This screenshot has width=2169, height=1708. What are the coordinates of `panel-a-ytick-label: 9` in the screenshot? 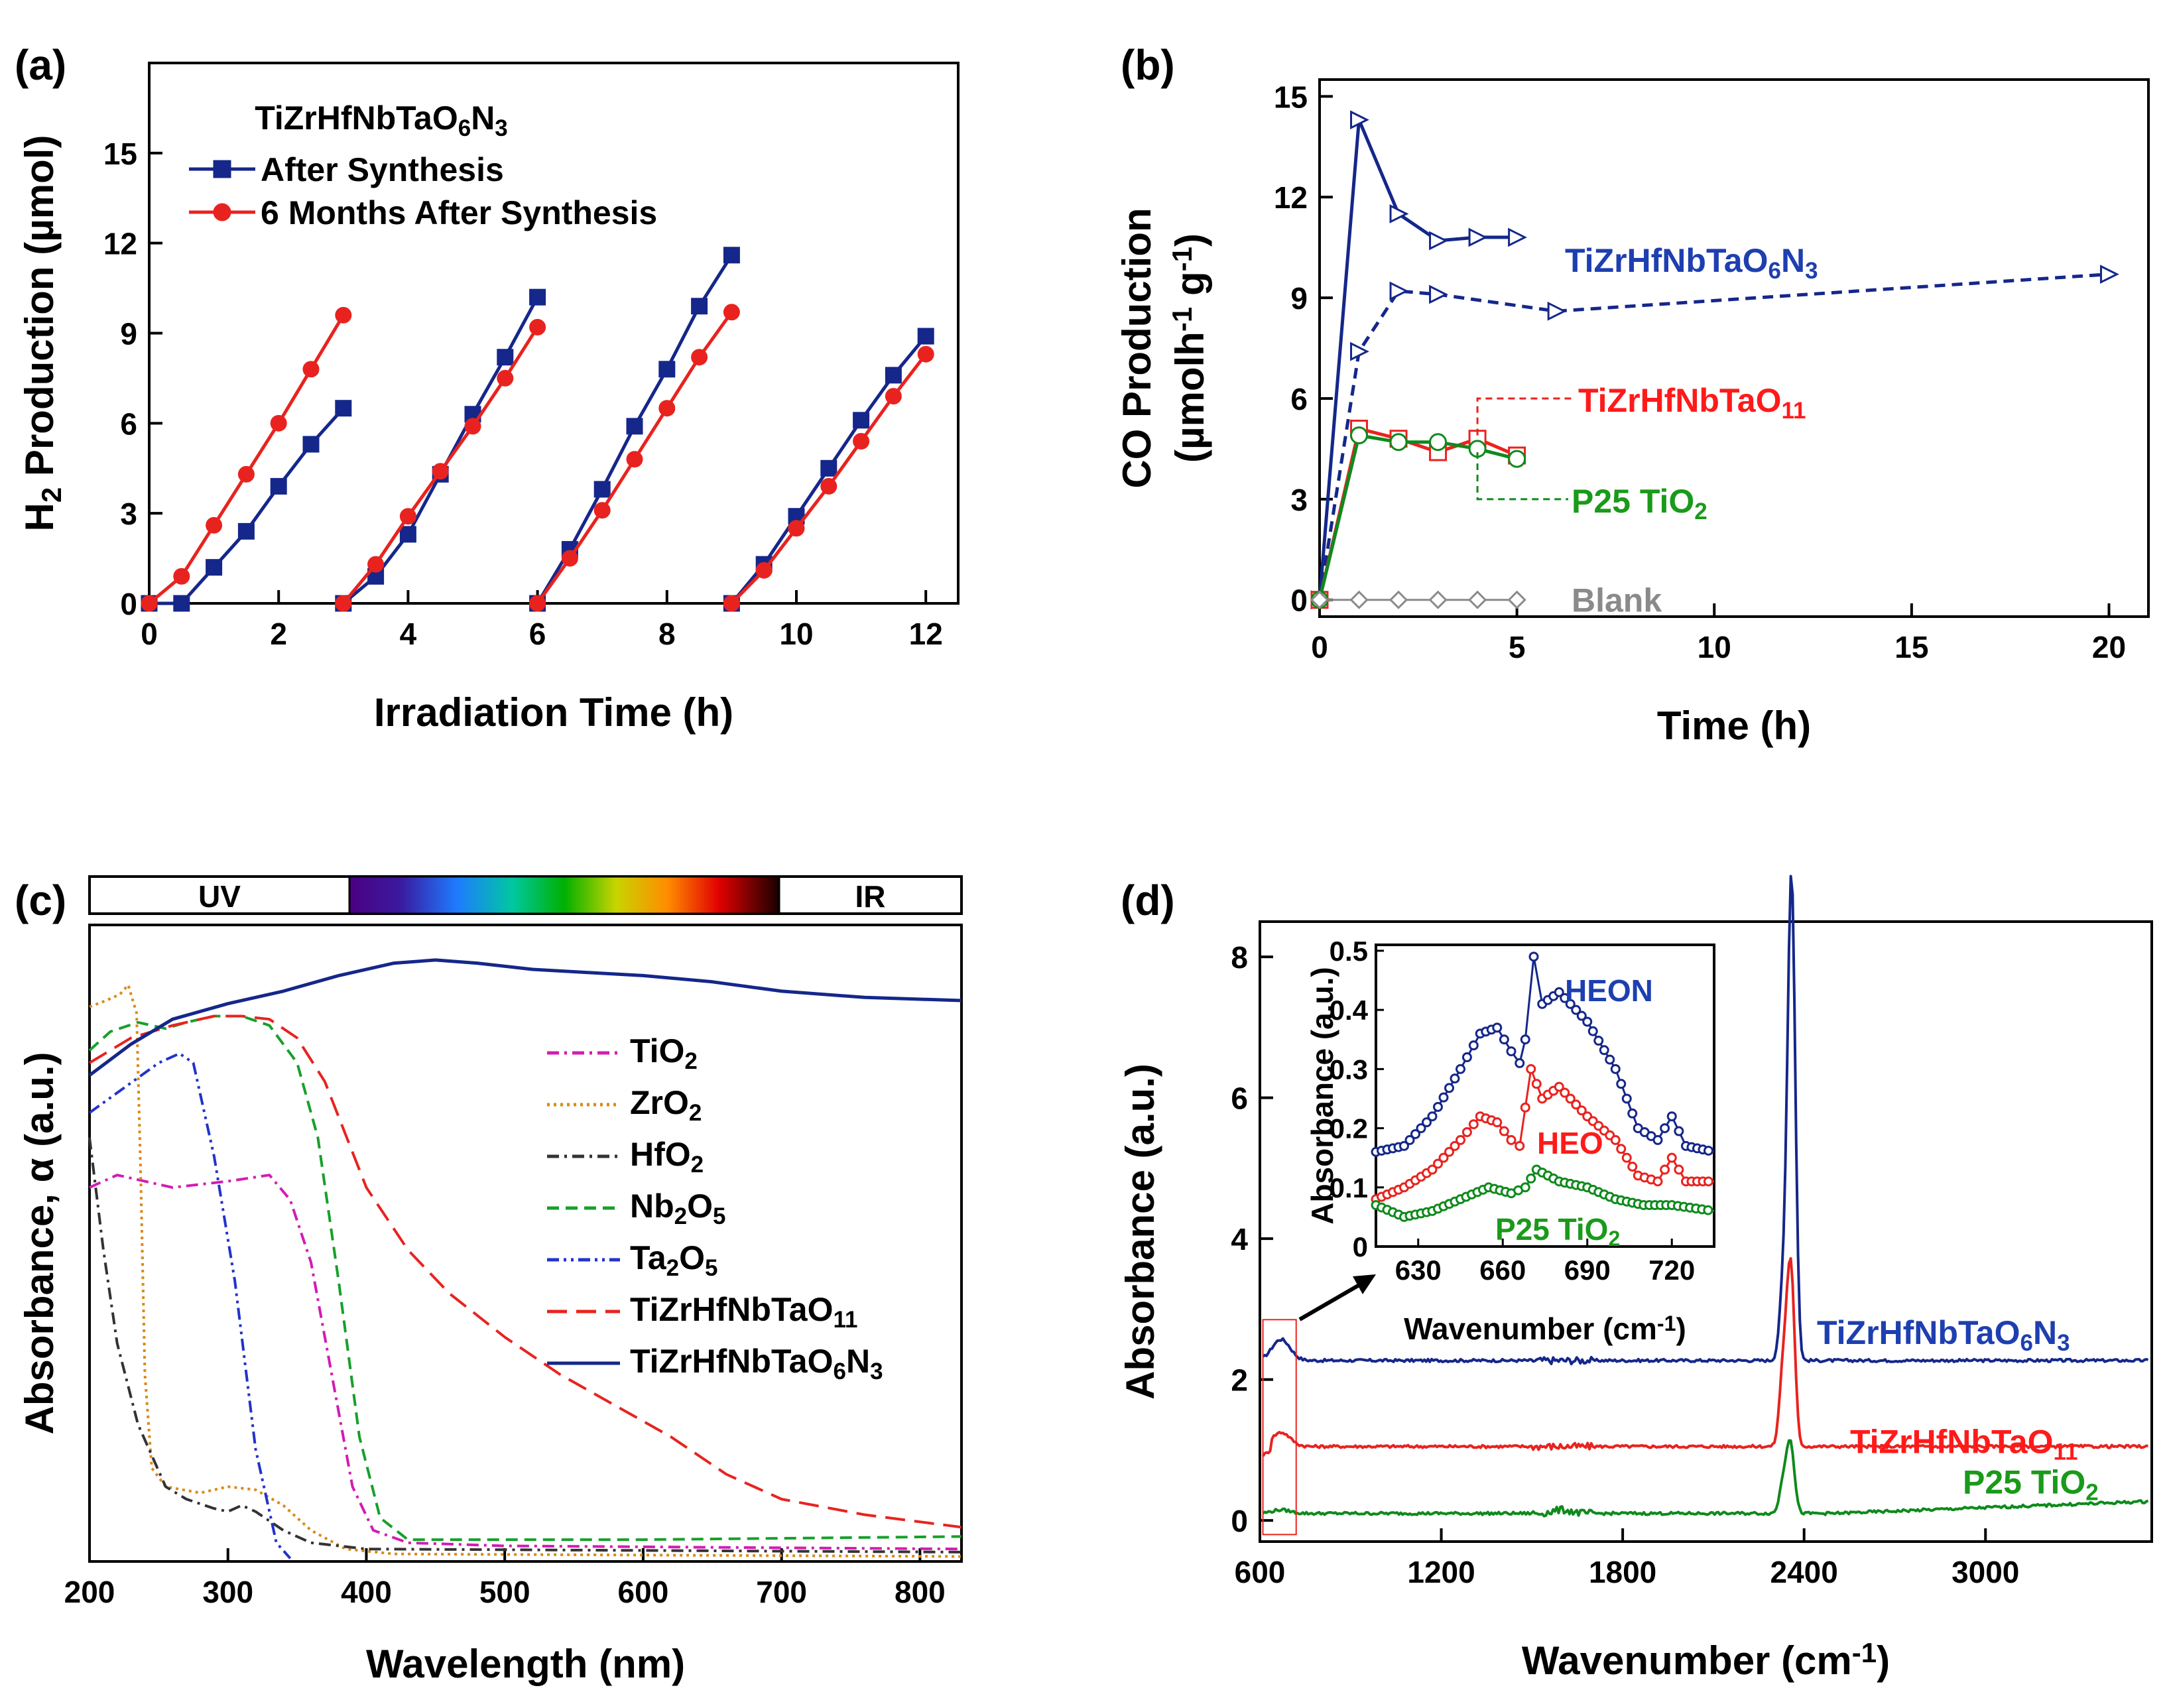 It's located at (128, 334).